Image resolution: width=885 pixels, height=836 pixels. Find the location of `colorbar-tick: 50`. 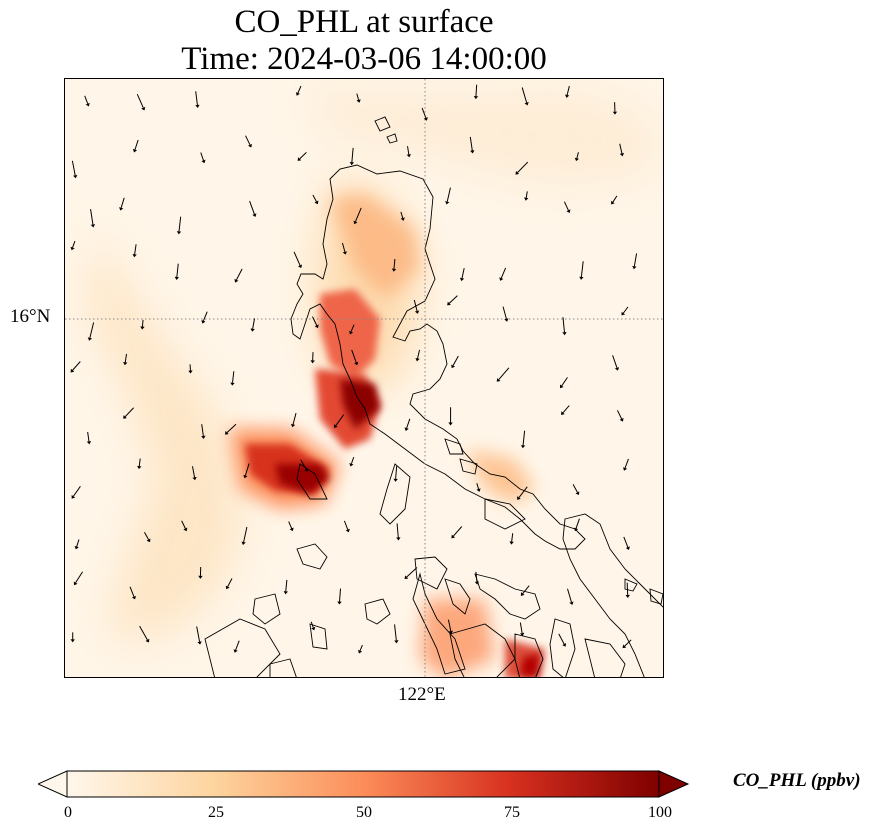

colorbar-tick: 50 is located at coordinates (364, 812).